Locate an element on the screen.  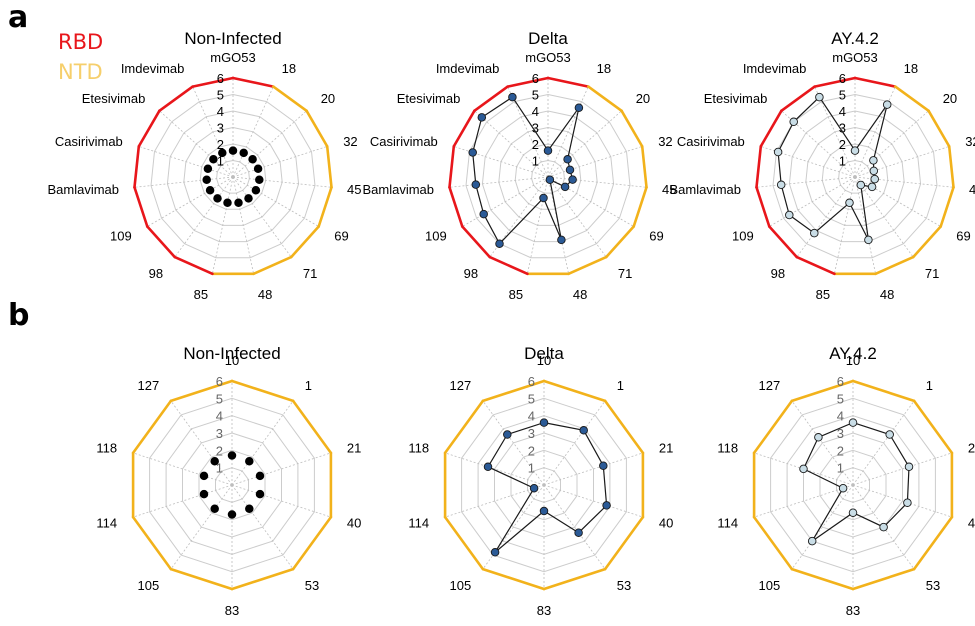
panel-a-delta-title: Delta is located at coordinates (548, 38).